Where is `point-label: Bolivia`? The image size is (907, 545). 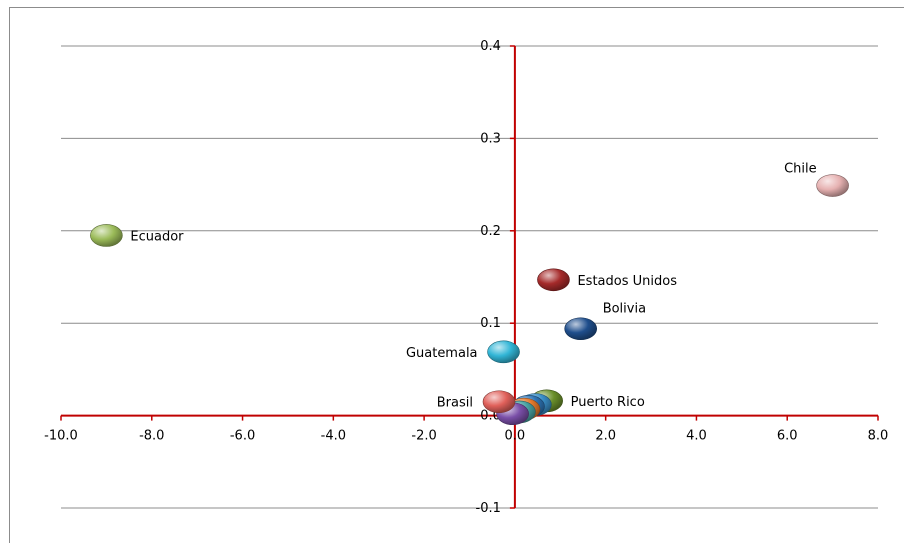 point-label: Bolivia is located at coordinates (624, 309).